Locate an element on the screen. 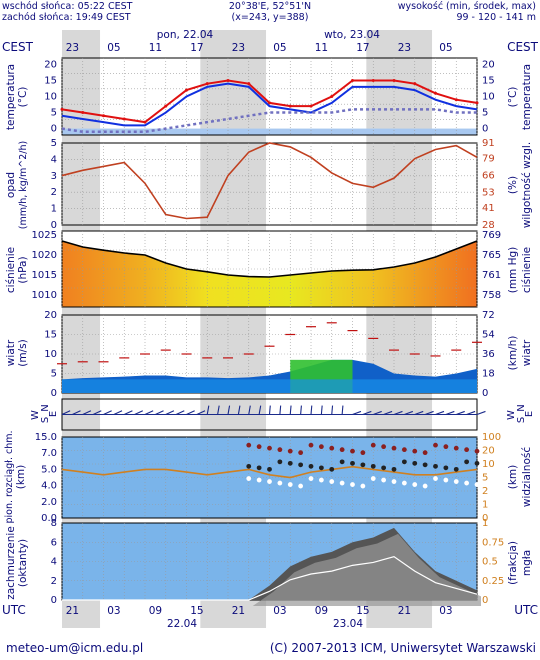  humidity-tick: 53 is located at coordinates (488, 192).